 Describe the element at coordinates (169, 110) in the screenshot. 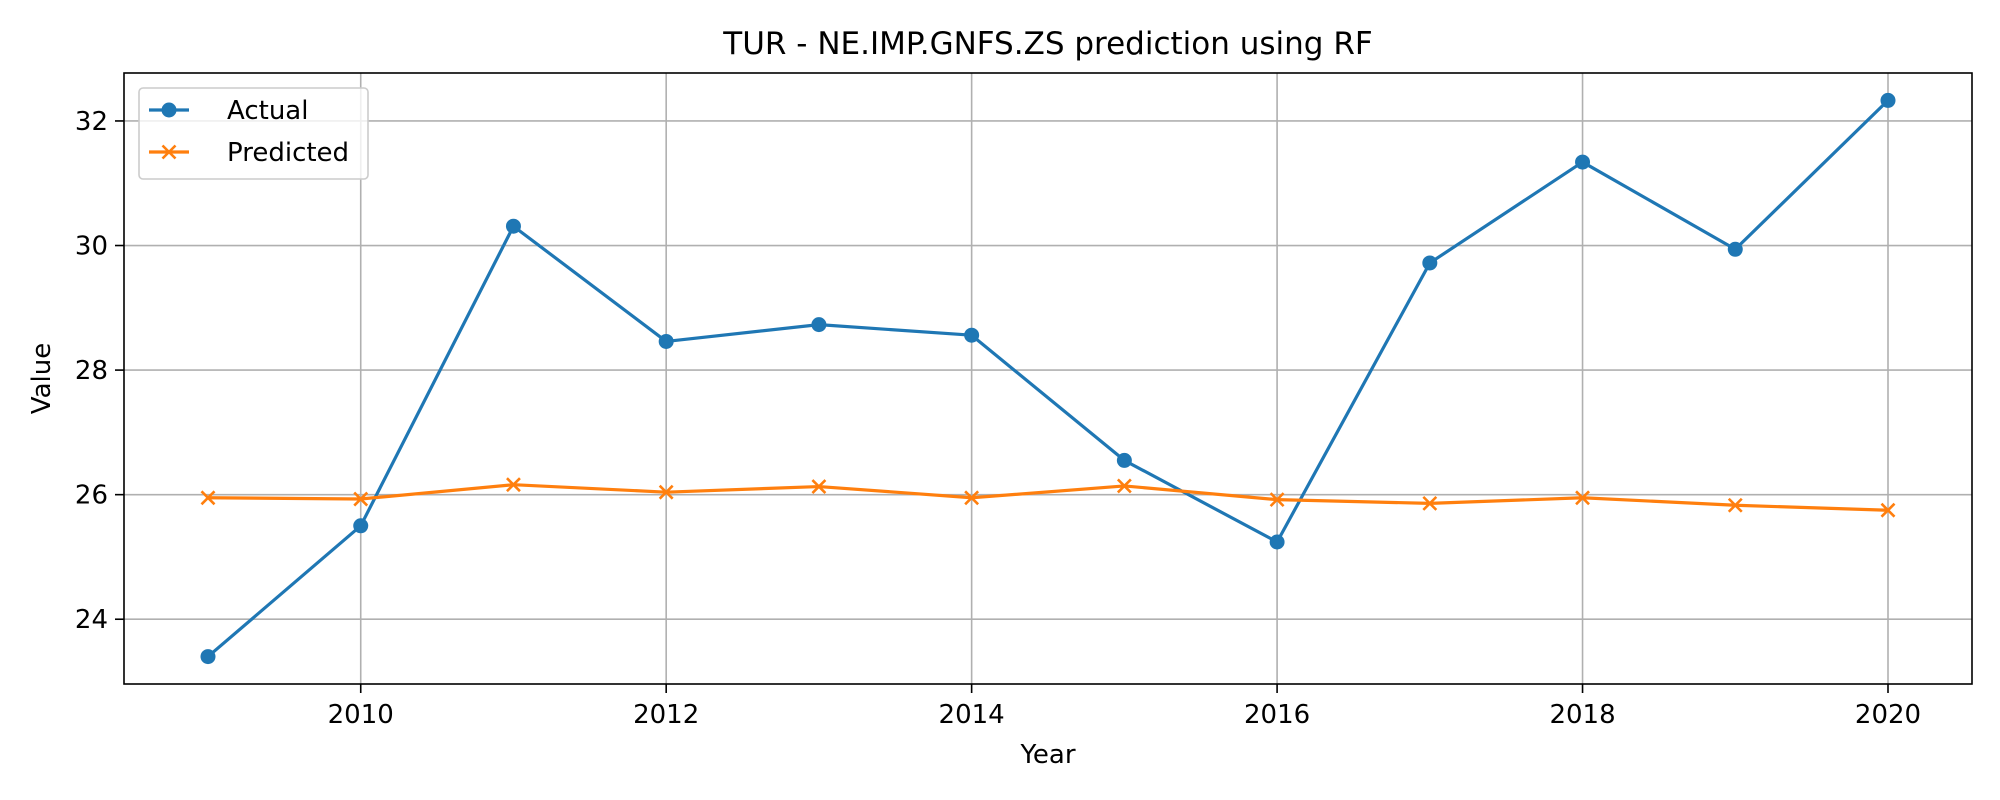

I see `legend-marker-actual` at that location.